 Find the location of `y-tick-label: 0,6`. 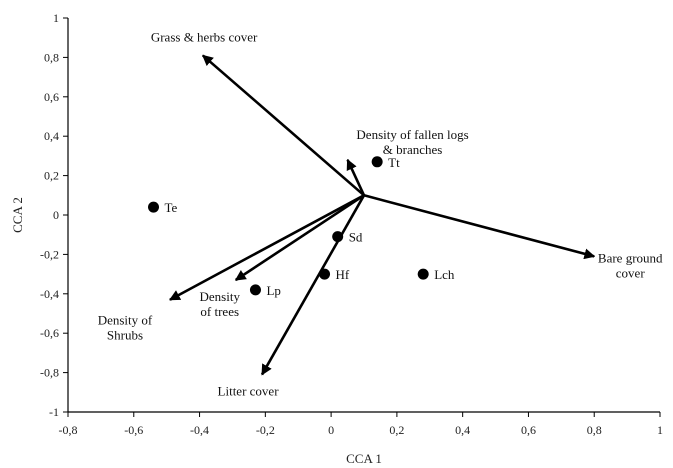

y-tick-label: 0,6 is located at coordinates (51, 97).